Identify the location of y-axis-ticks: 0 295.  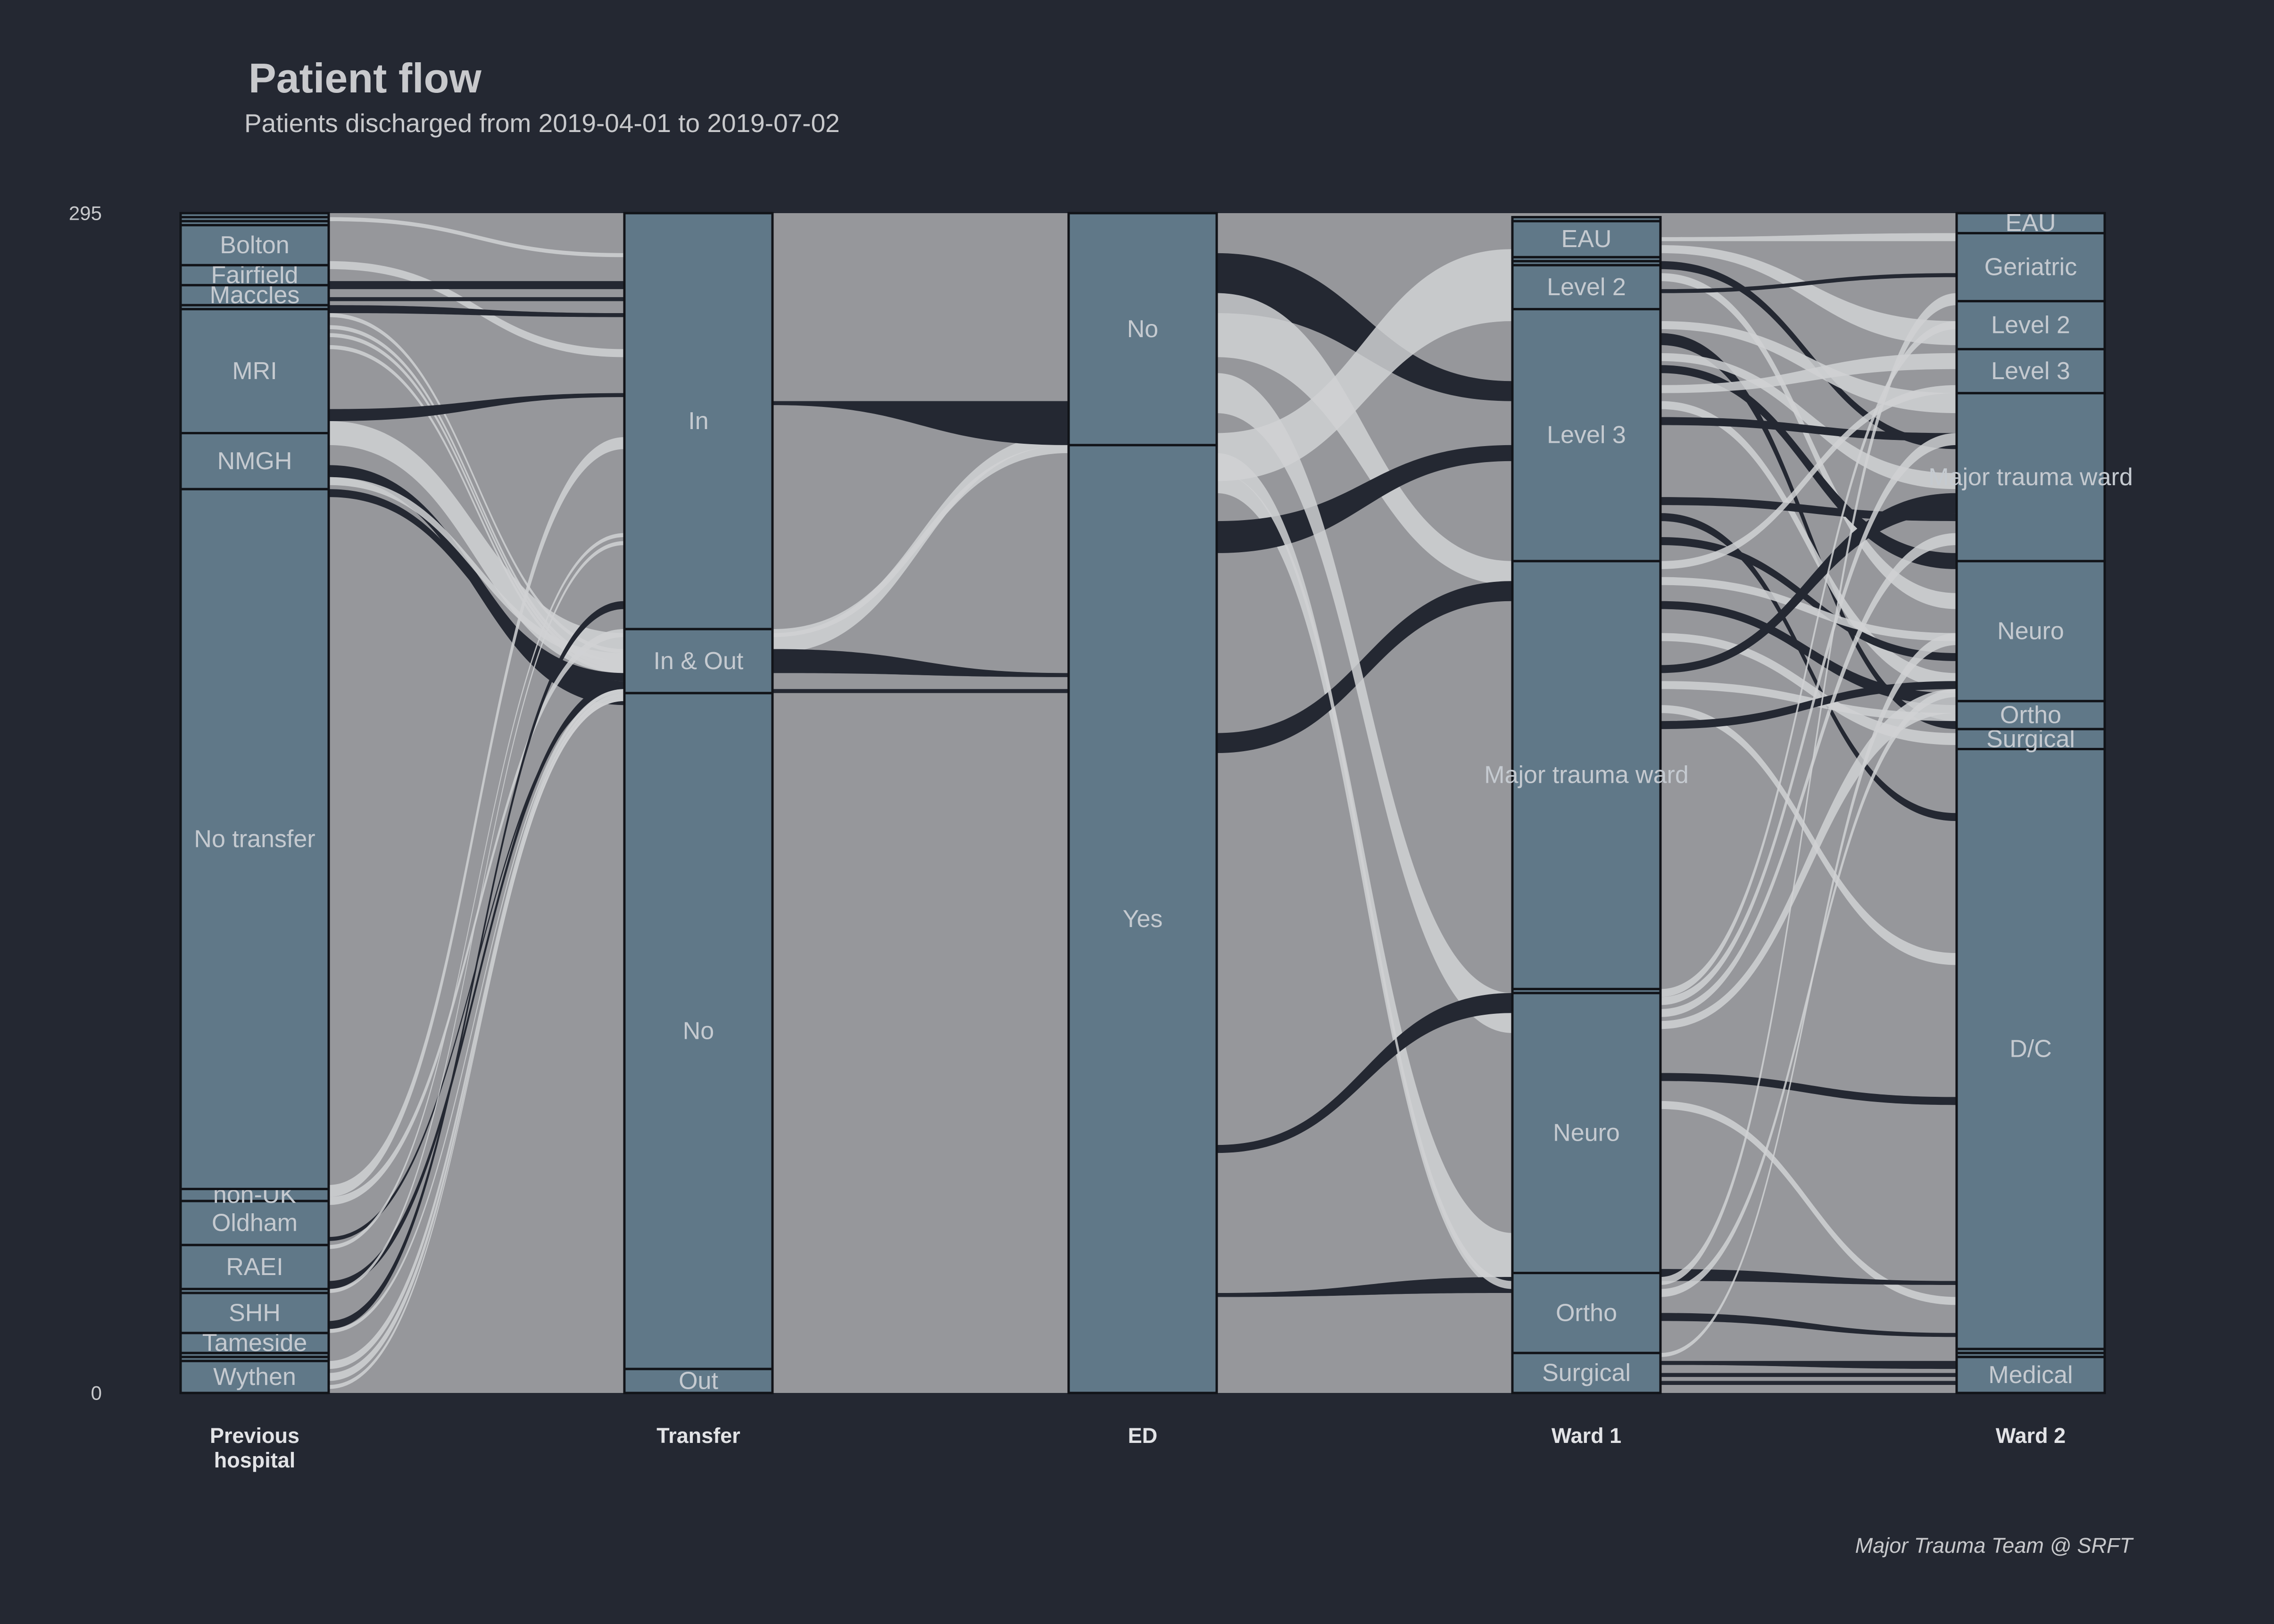
(85, 803).